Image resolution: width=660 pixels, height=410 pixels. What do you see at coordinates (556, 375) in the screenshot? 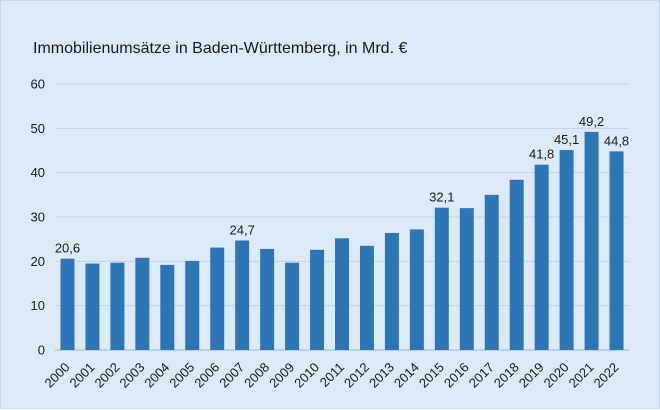
I see `x-tick-label: 2020` at bounding box center [556, 375].